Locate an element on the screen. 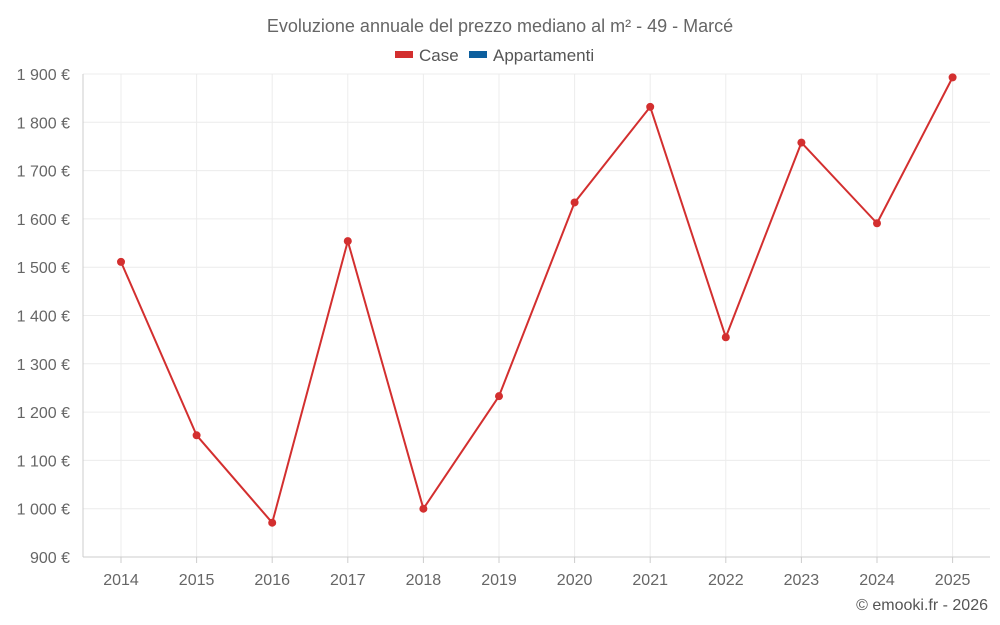  y-tick-label: 1 700 € is located at coordinates (43, 172).